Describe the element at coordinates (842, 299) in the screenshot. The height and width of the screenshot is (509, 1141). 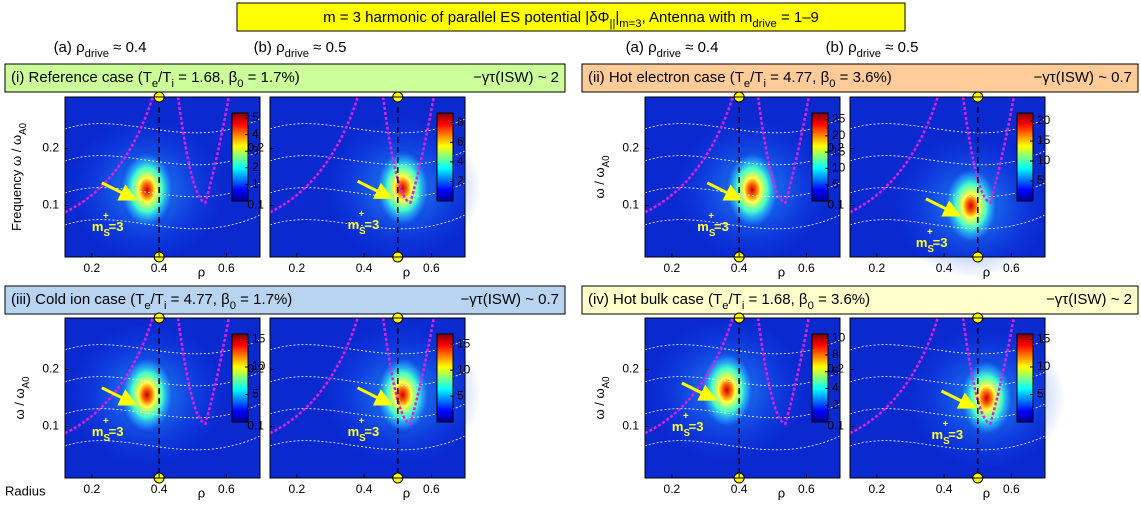
I see `text-part: = 3.6%)` at that location.